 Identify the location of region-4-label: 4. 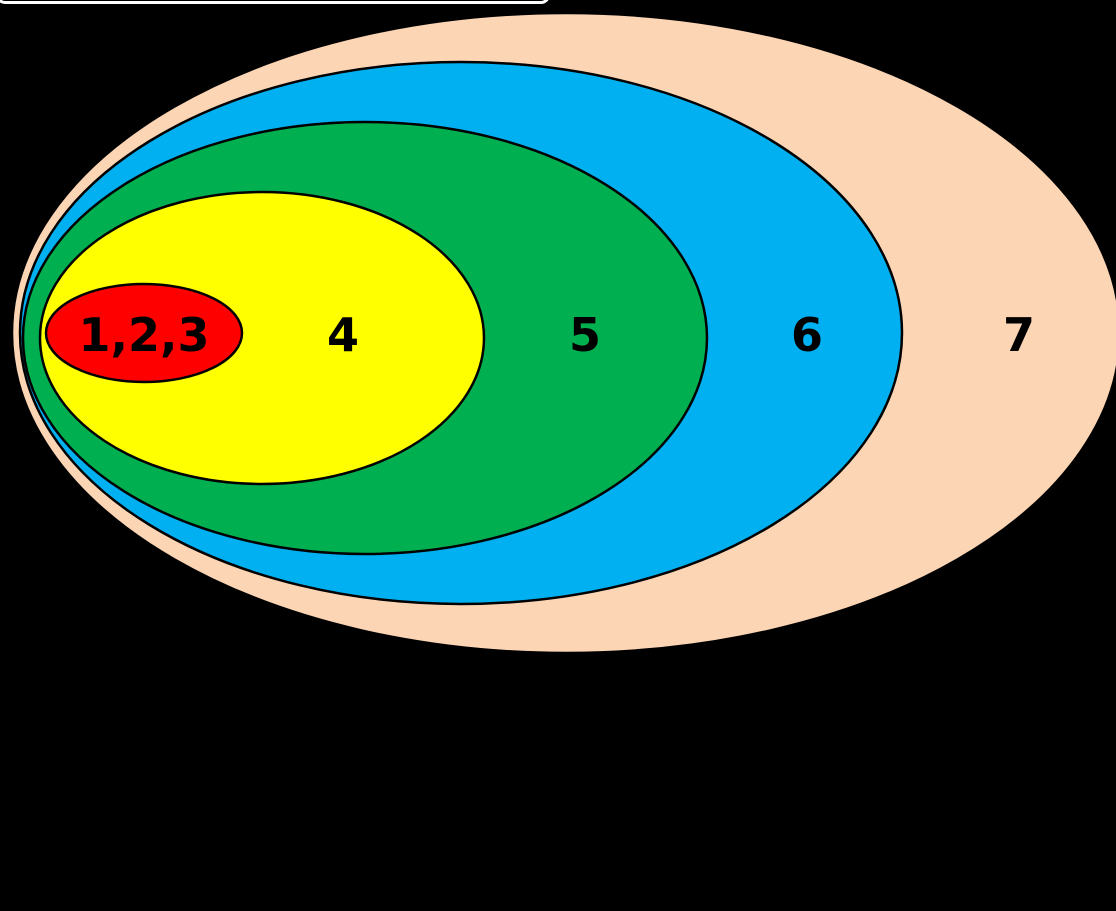
(343, 335).